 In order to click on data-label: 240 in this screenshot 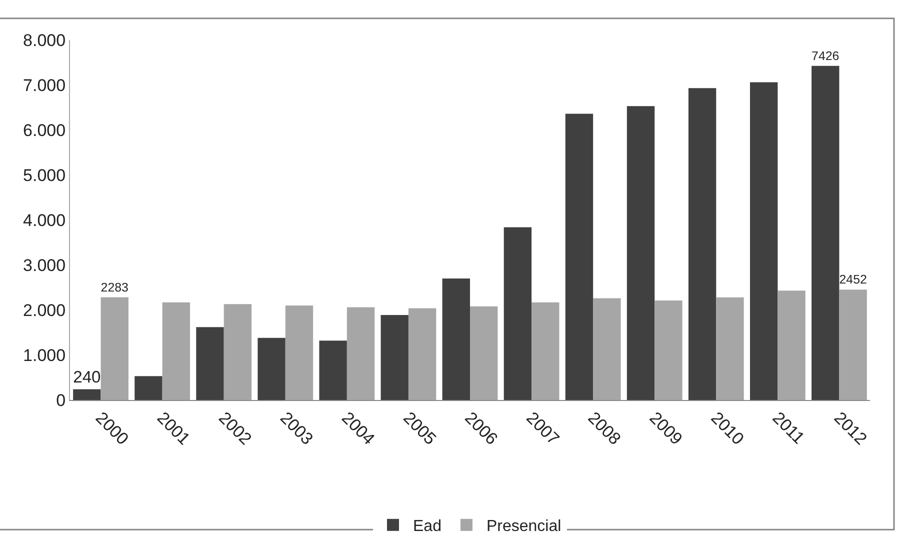, I will do `click(87, 376)`.